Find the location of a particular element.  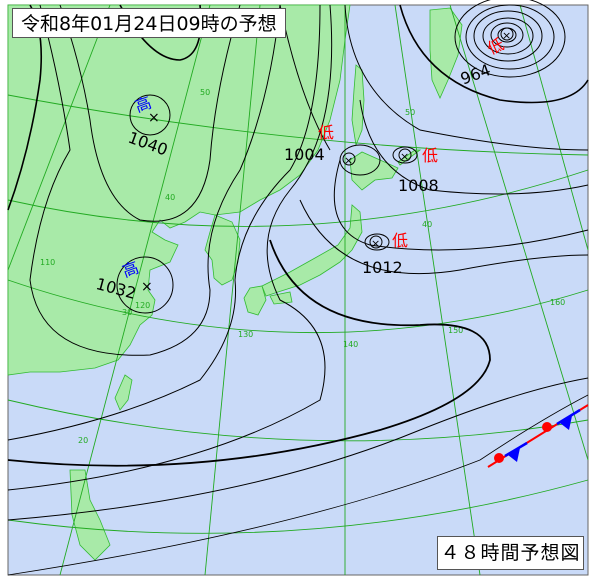

low-pressure-1012: × 低 1012 is located at coordinates (385, 254).